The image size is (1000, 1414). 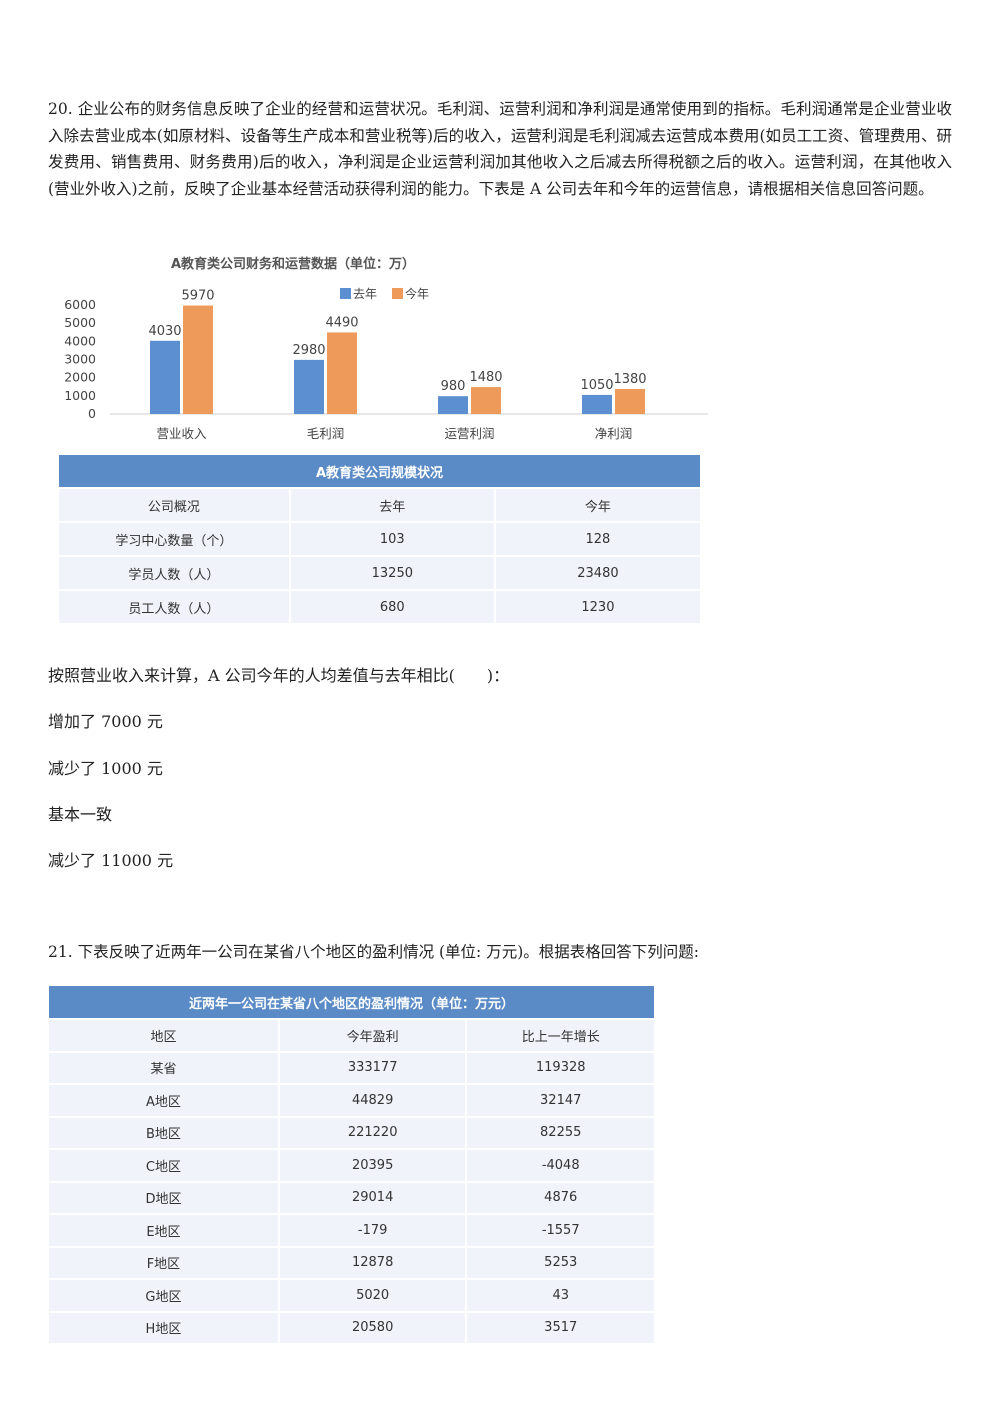 What do you see at coordinates (351, 1002) in the screenshot?
I see `table-caption: 近两年一公司在某省八个地区的盈利情况（单位：万元）` at bounding box center [351, 1002].